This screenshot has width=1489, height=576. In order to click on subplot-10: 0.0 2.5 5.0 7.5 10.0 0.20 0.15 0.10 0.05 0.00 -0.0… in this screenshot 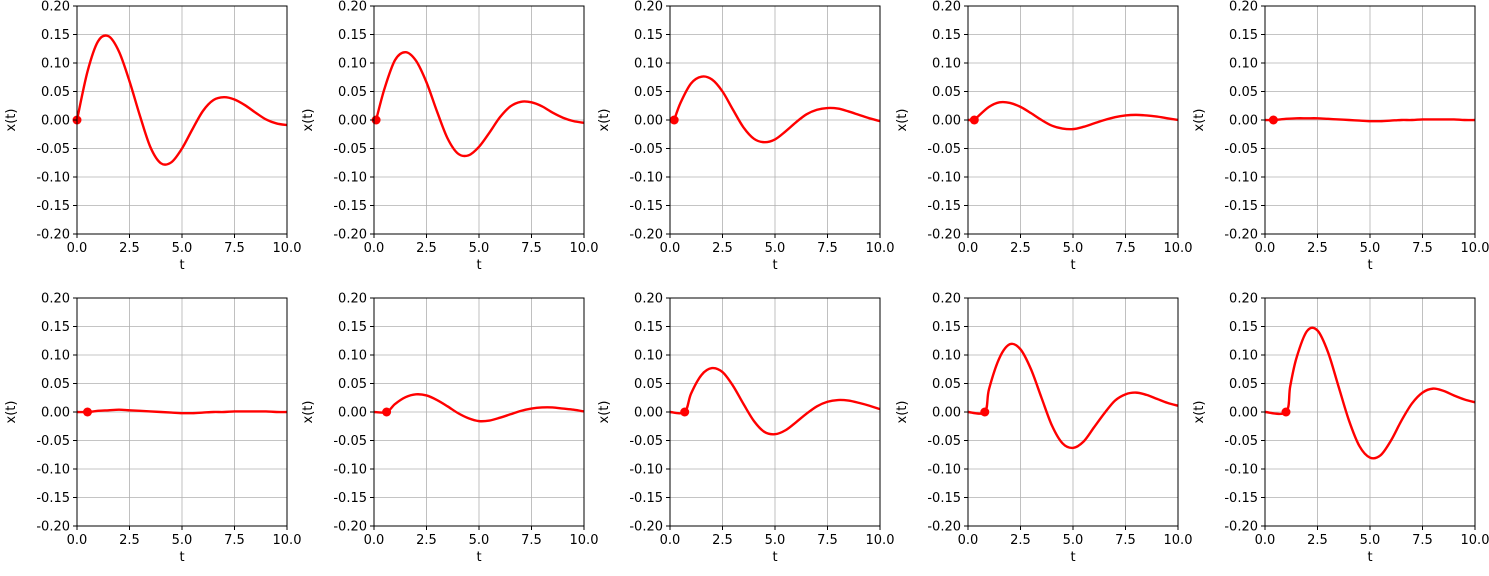, I will do `click(1340, 429)`.